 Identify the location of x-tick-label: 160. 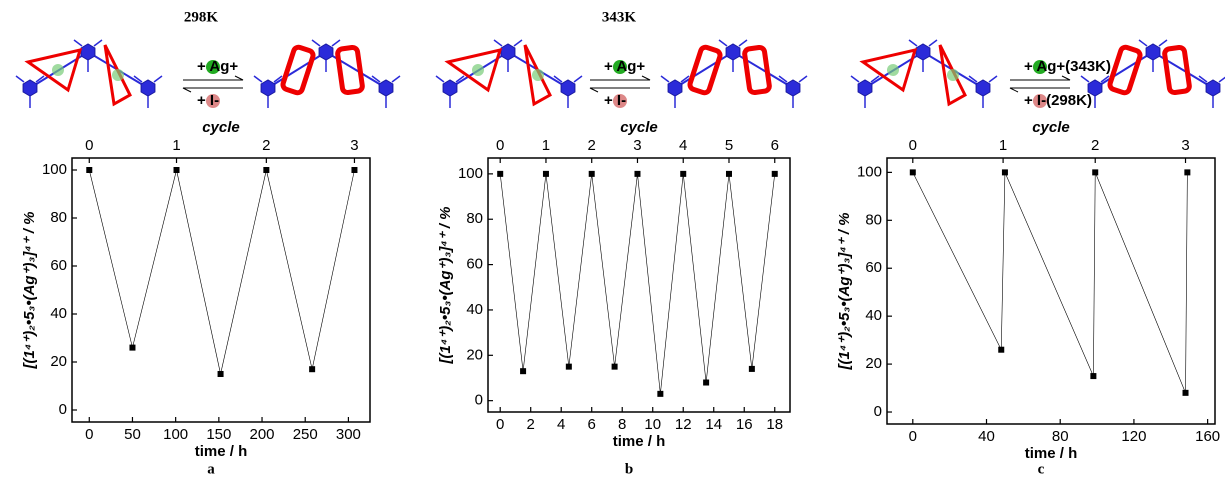
(1207, 436).